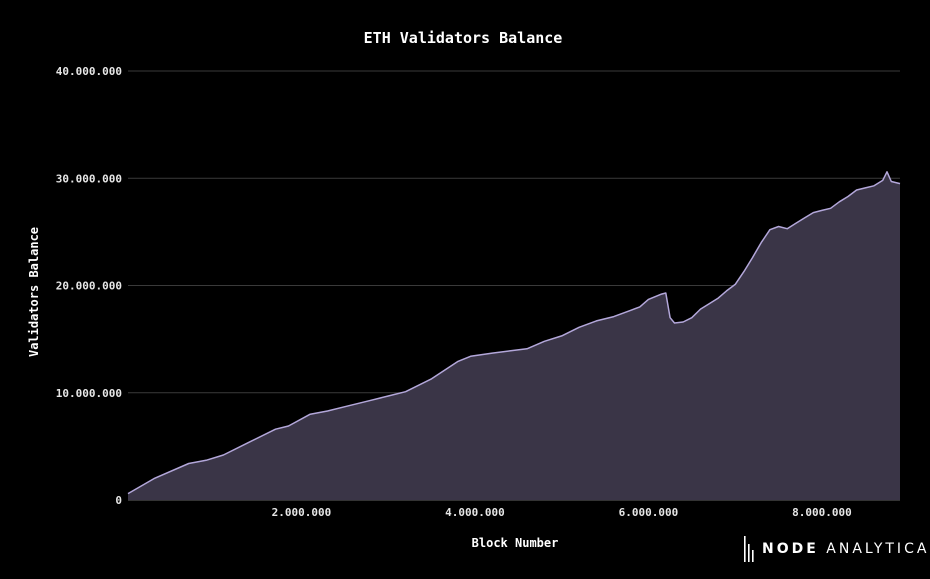  What do you see at coordinates (89, 71) in the screenshot?
I see `y-tick-label: 40.000.000` at bounding box center [89, 71].